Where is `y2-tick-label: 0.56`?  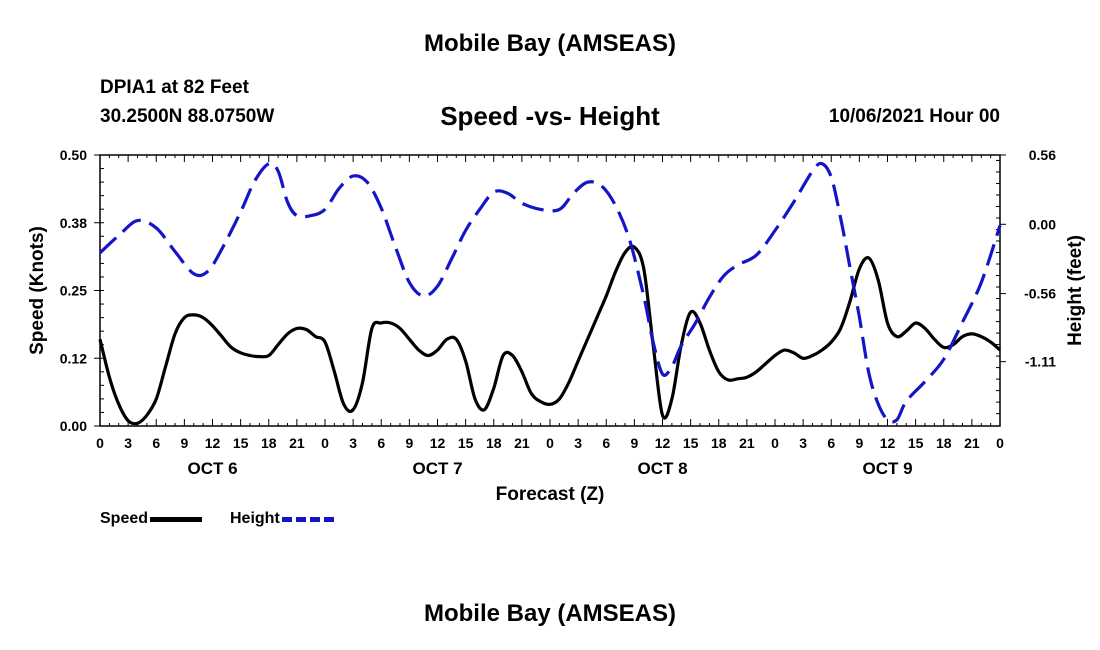
y2-tick-label: 0.56 is located at coordinates (1042, 155).